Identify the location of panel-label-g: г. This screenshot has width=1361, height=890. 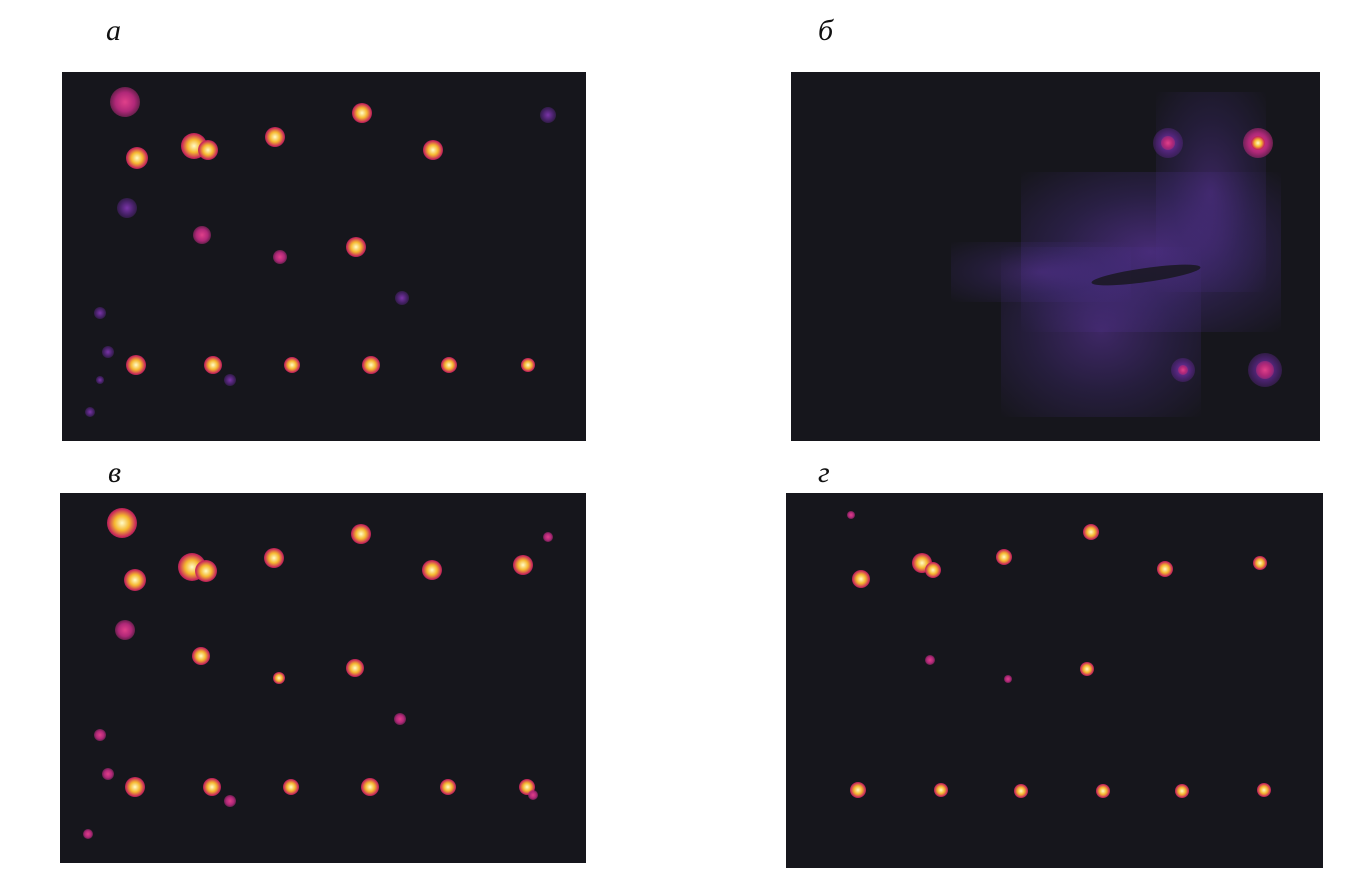
(824, 472).